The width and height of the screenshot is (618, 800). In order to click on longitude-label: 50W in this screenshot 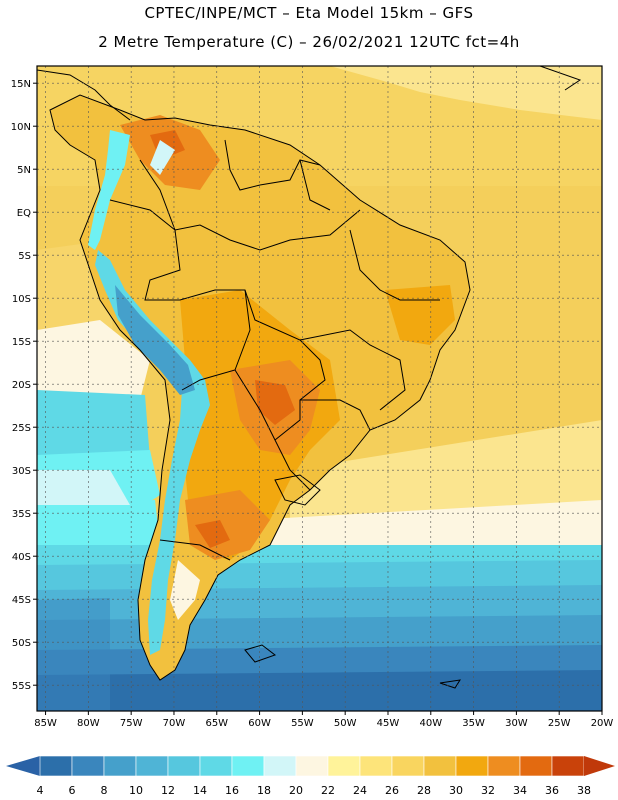, I will do `click(345, 723)`.